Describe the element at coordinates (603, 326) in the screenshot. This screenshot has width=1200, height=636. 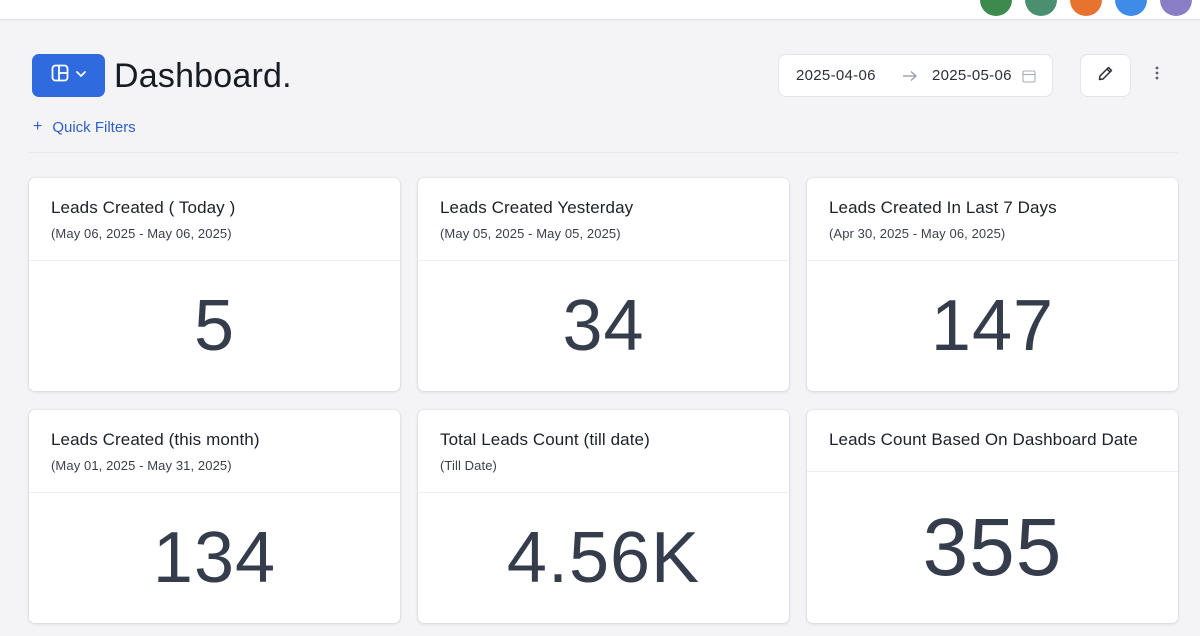
I see `card-value: 34` at that location.